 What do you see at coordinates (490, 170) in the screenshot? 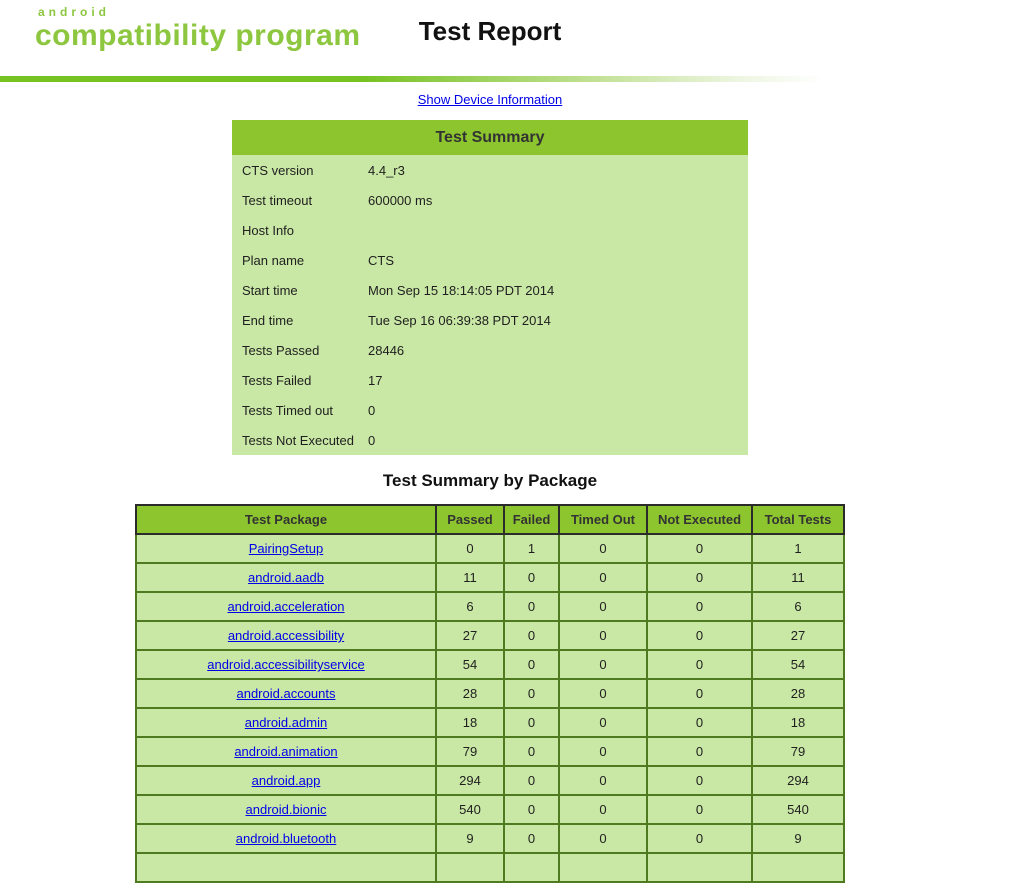
I see `summary-row: CTS version 4.4_r3` at bounding box center [490, 170].